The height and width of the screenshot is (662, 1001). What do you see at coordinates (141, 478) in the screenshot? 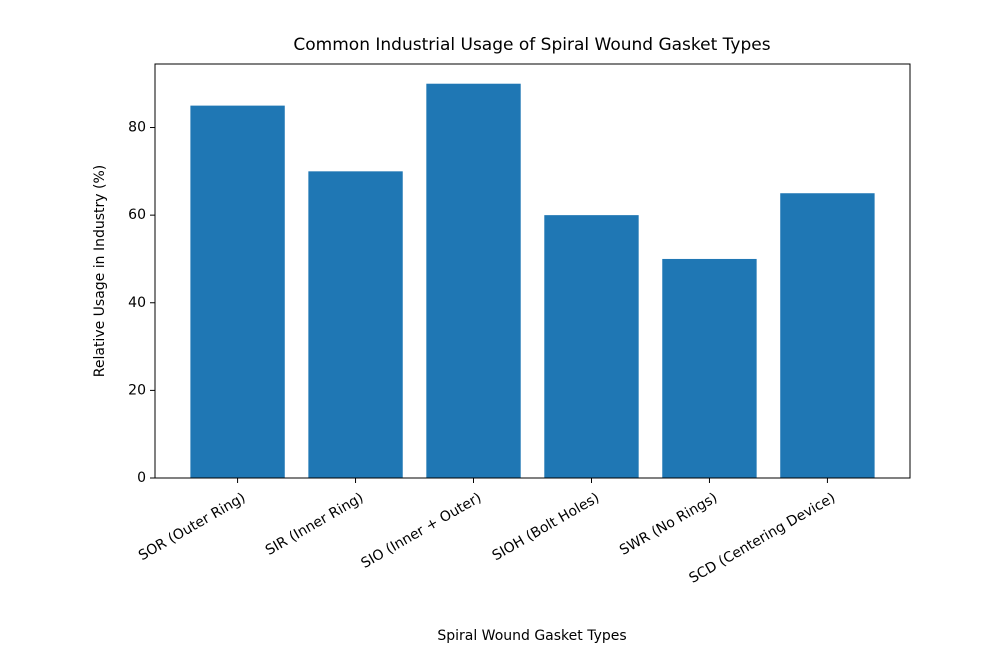
I see `y-tick-label: 0` at bounding box center [141, 478].